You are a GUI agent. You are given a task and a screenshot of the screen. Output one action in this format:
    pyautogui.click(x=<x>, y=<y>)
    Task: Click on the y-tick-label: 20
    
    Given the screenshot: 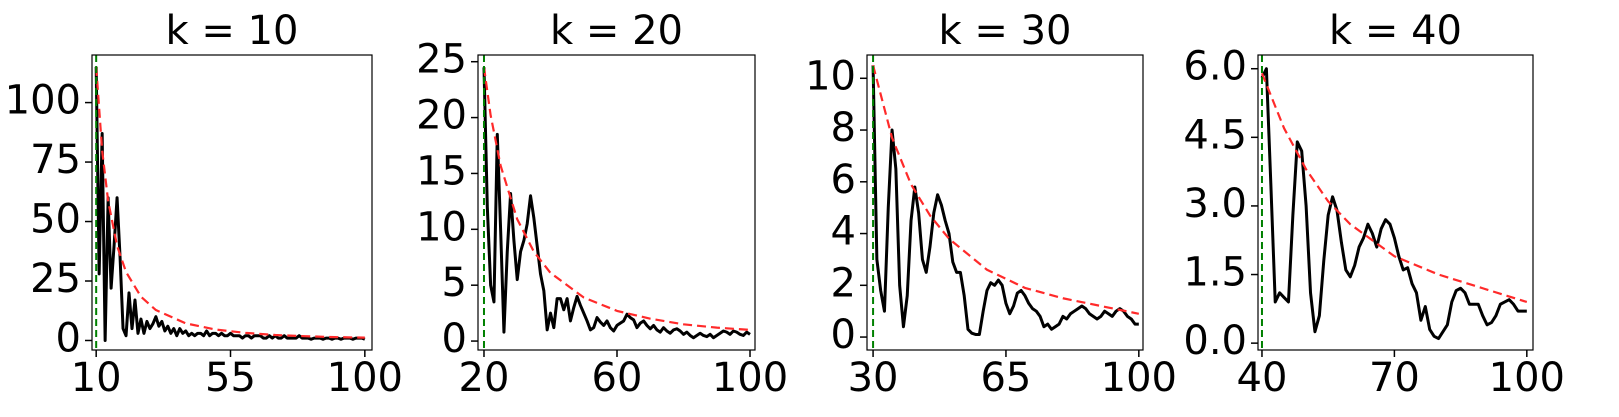 What is the action you would take?
    pyautogui.click(x=441, y=116)
    